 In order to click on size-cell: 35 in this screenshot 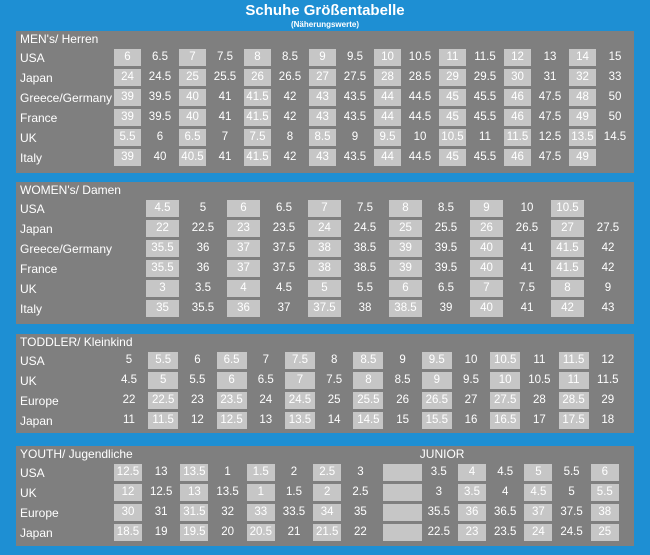, I will do `click(360, 512)`.